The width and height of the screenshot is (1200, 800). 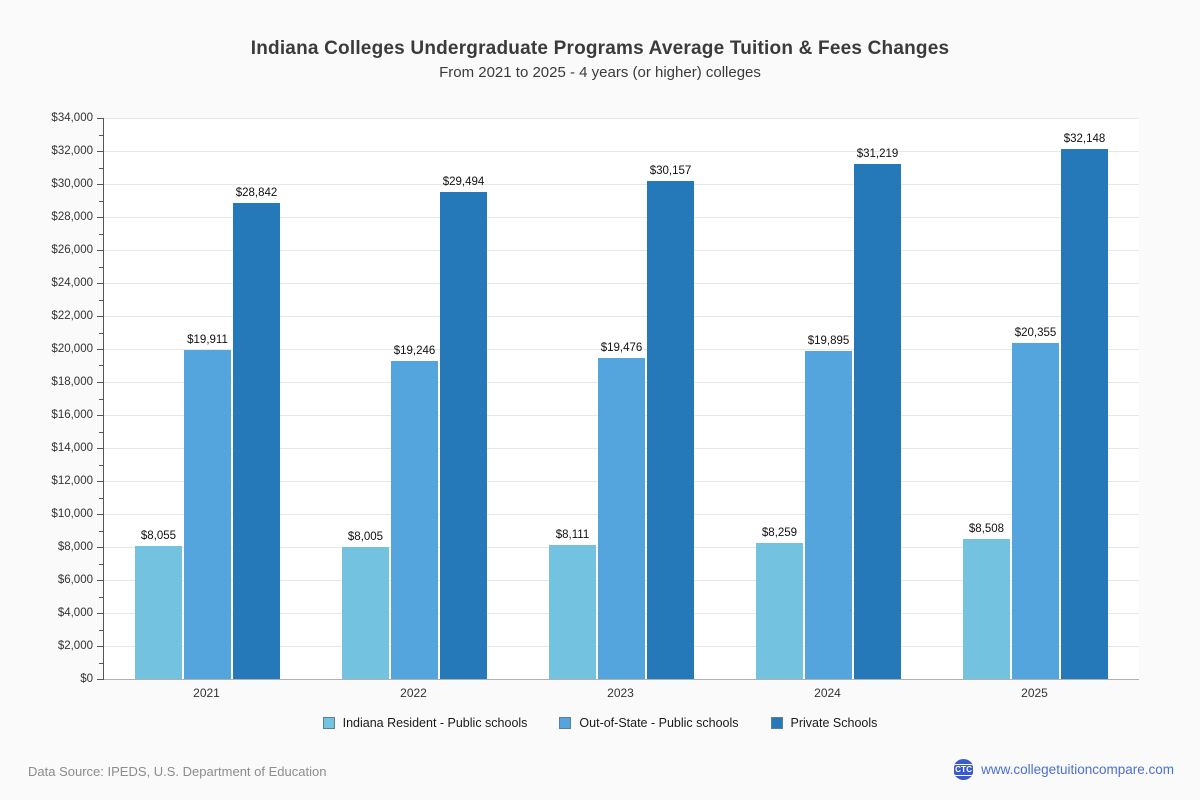 What do you see at coordinates (779, 398) in the screenshot?
I see `bar-column: $8,259` at bounding box center [779, 398].